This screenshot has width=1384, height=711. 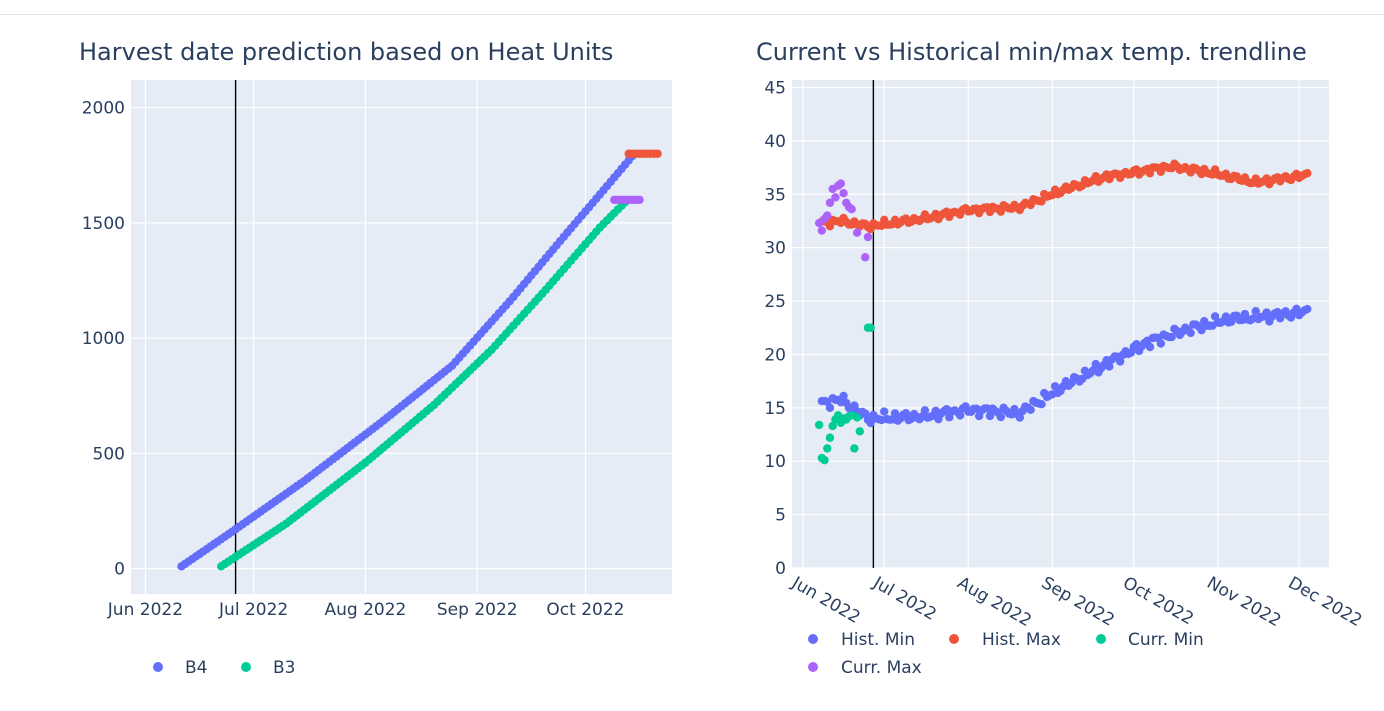 What do you see at coordinates (1006, 654) in the screenshot?
I see `temperature-legend: Hist. Min Hist. Max Curr. Min Curr. Max` at bounding box center [1006, 654].